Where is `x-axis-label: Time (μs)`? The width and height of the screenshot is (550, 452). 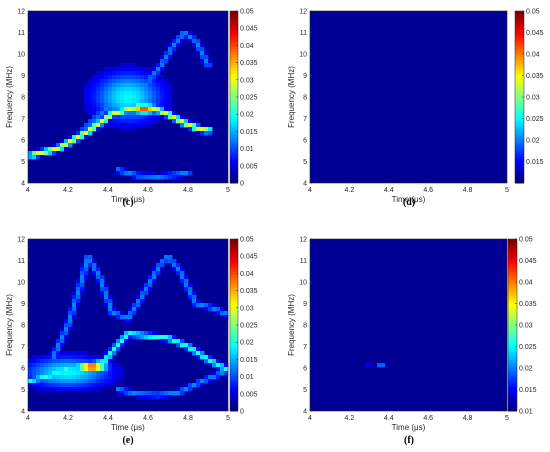 x-axis-label: Time (μs) is located at coordinates (409, 427).